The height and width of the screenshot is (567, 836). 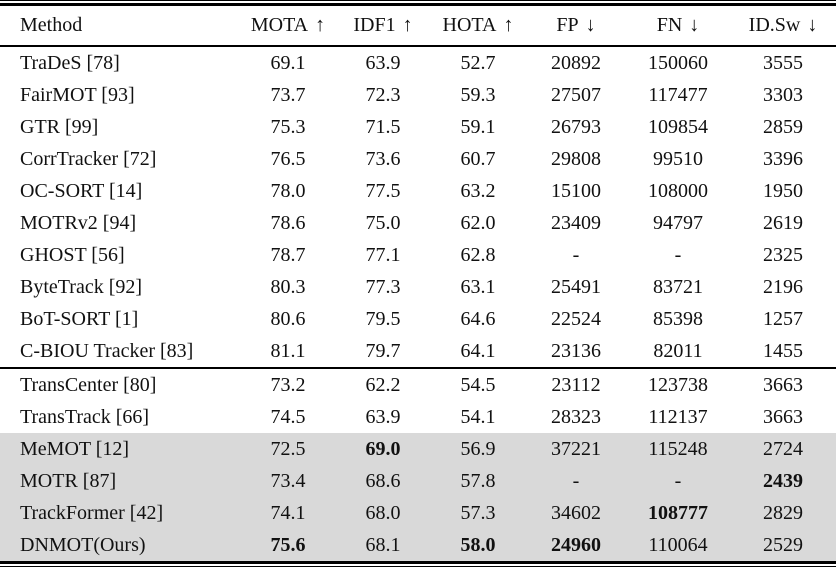 What do you see at coordinates (288, 544) in the screenshot?
I see `value-cell: 75.6` at bounding box center [288, 544].